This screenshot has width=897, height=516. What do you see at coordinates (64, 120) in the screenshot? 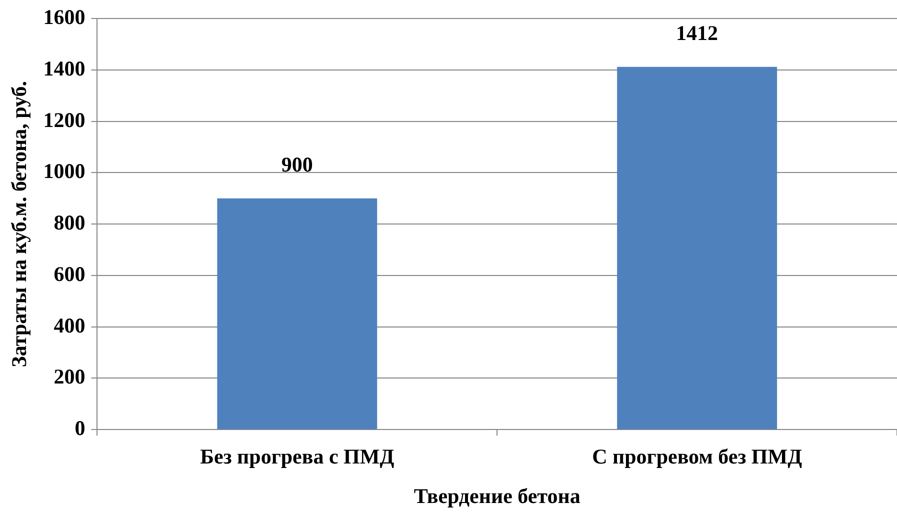
I see `y-tick-label: 1200` at bounding box center [64, 120].